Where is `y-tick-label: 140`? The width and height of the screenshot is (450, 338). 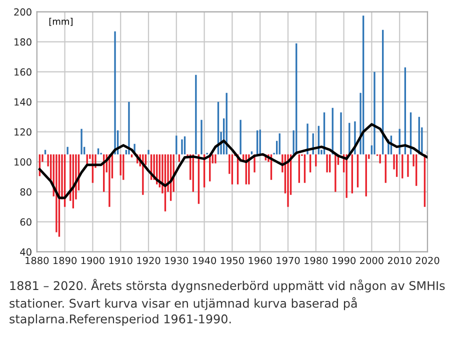
y-tick-label: 140 is located at coordinates (23, 102).